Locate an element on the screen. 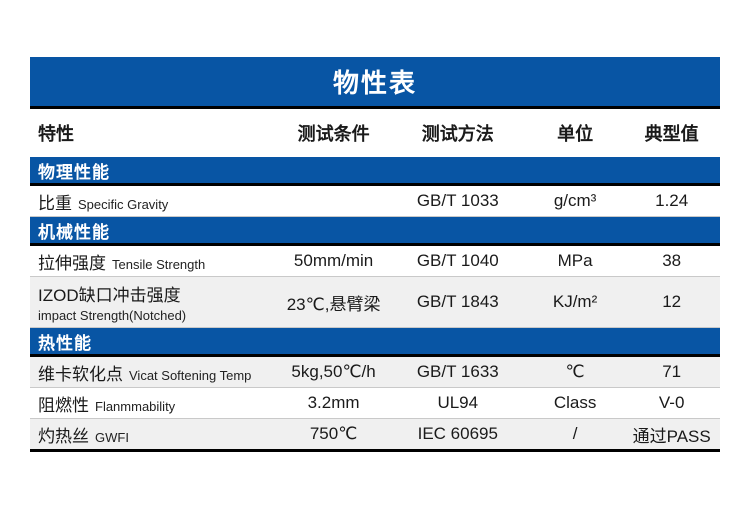 The width and height of the screenshot is (750, 509). column-header-condition: 测试条件 is located at coordinates (333, 134).